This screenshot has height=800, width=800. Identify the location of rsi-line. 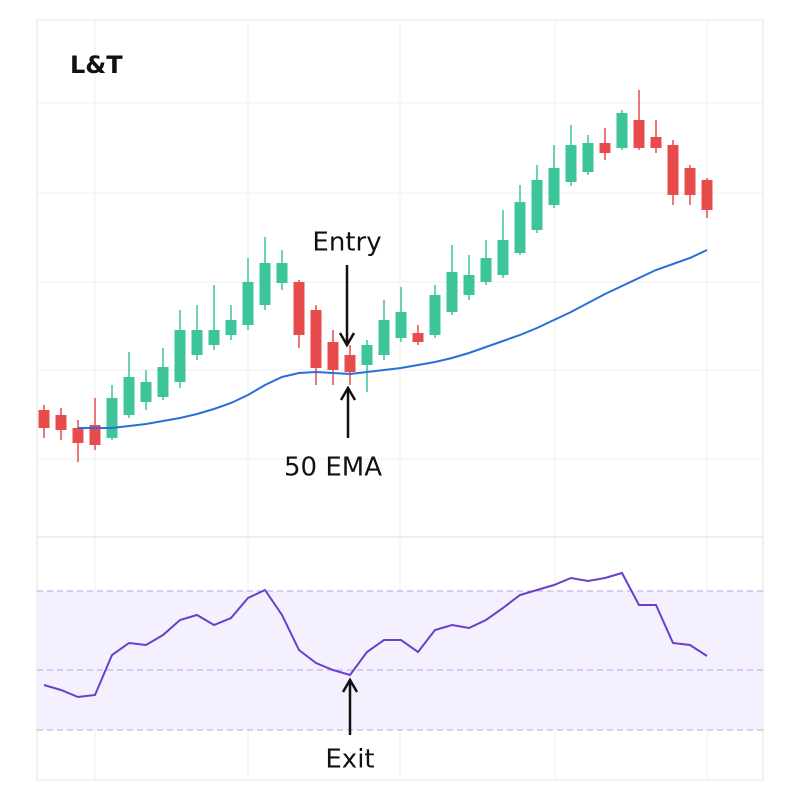
(375, 635).